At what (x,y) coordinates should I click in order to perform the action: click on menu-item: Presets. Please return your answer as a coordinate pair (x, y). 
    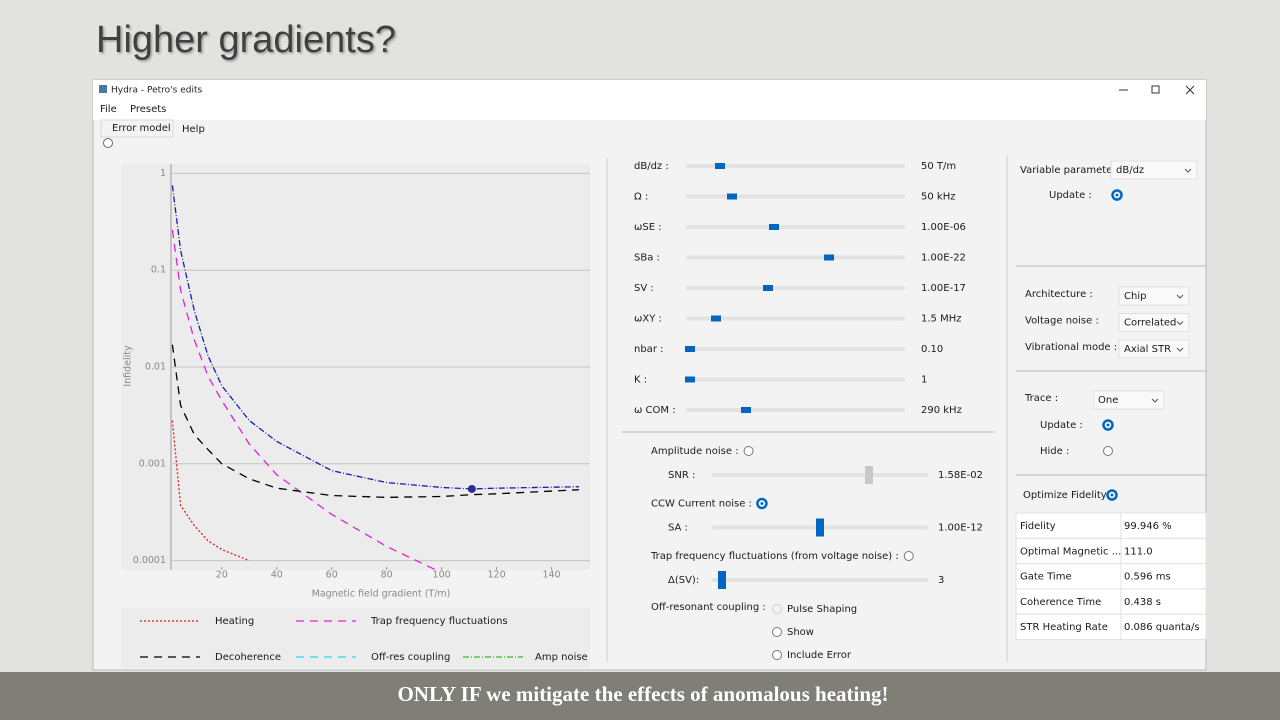
    Looking at the image, I should click on (148, 109).